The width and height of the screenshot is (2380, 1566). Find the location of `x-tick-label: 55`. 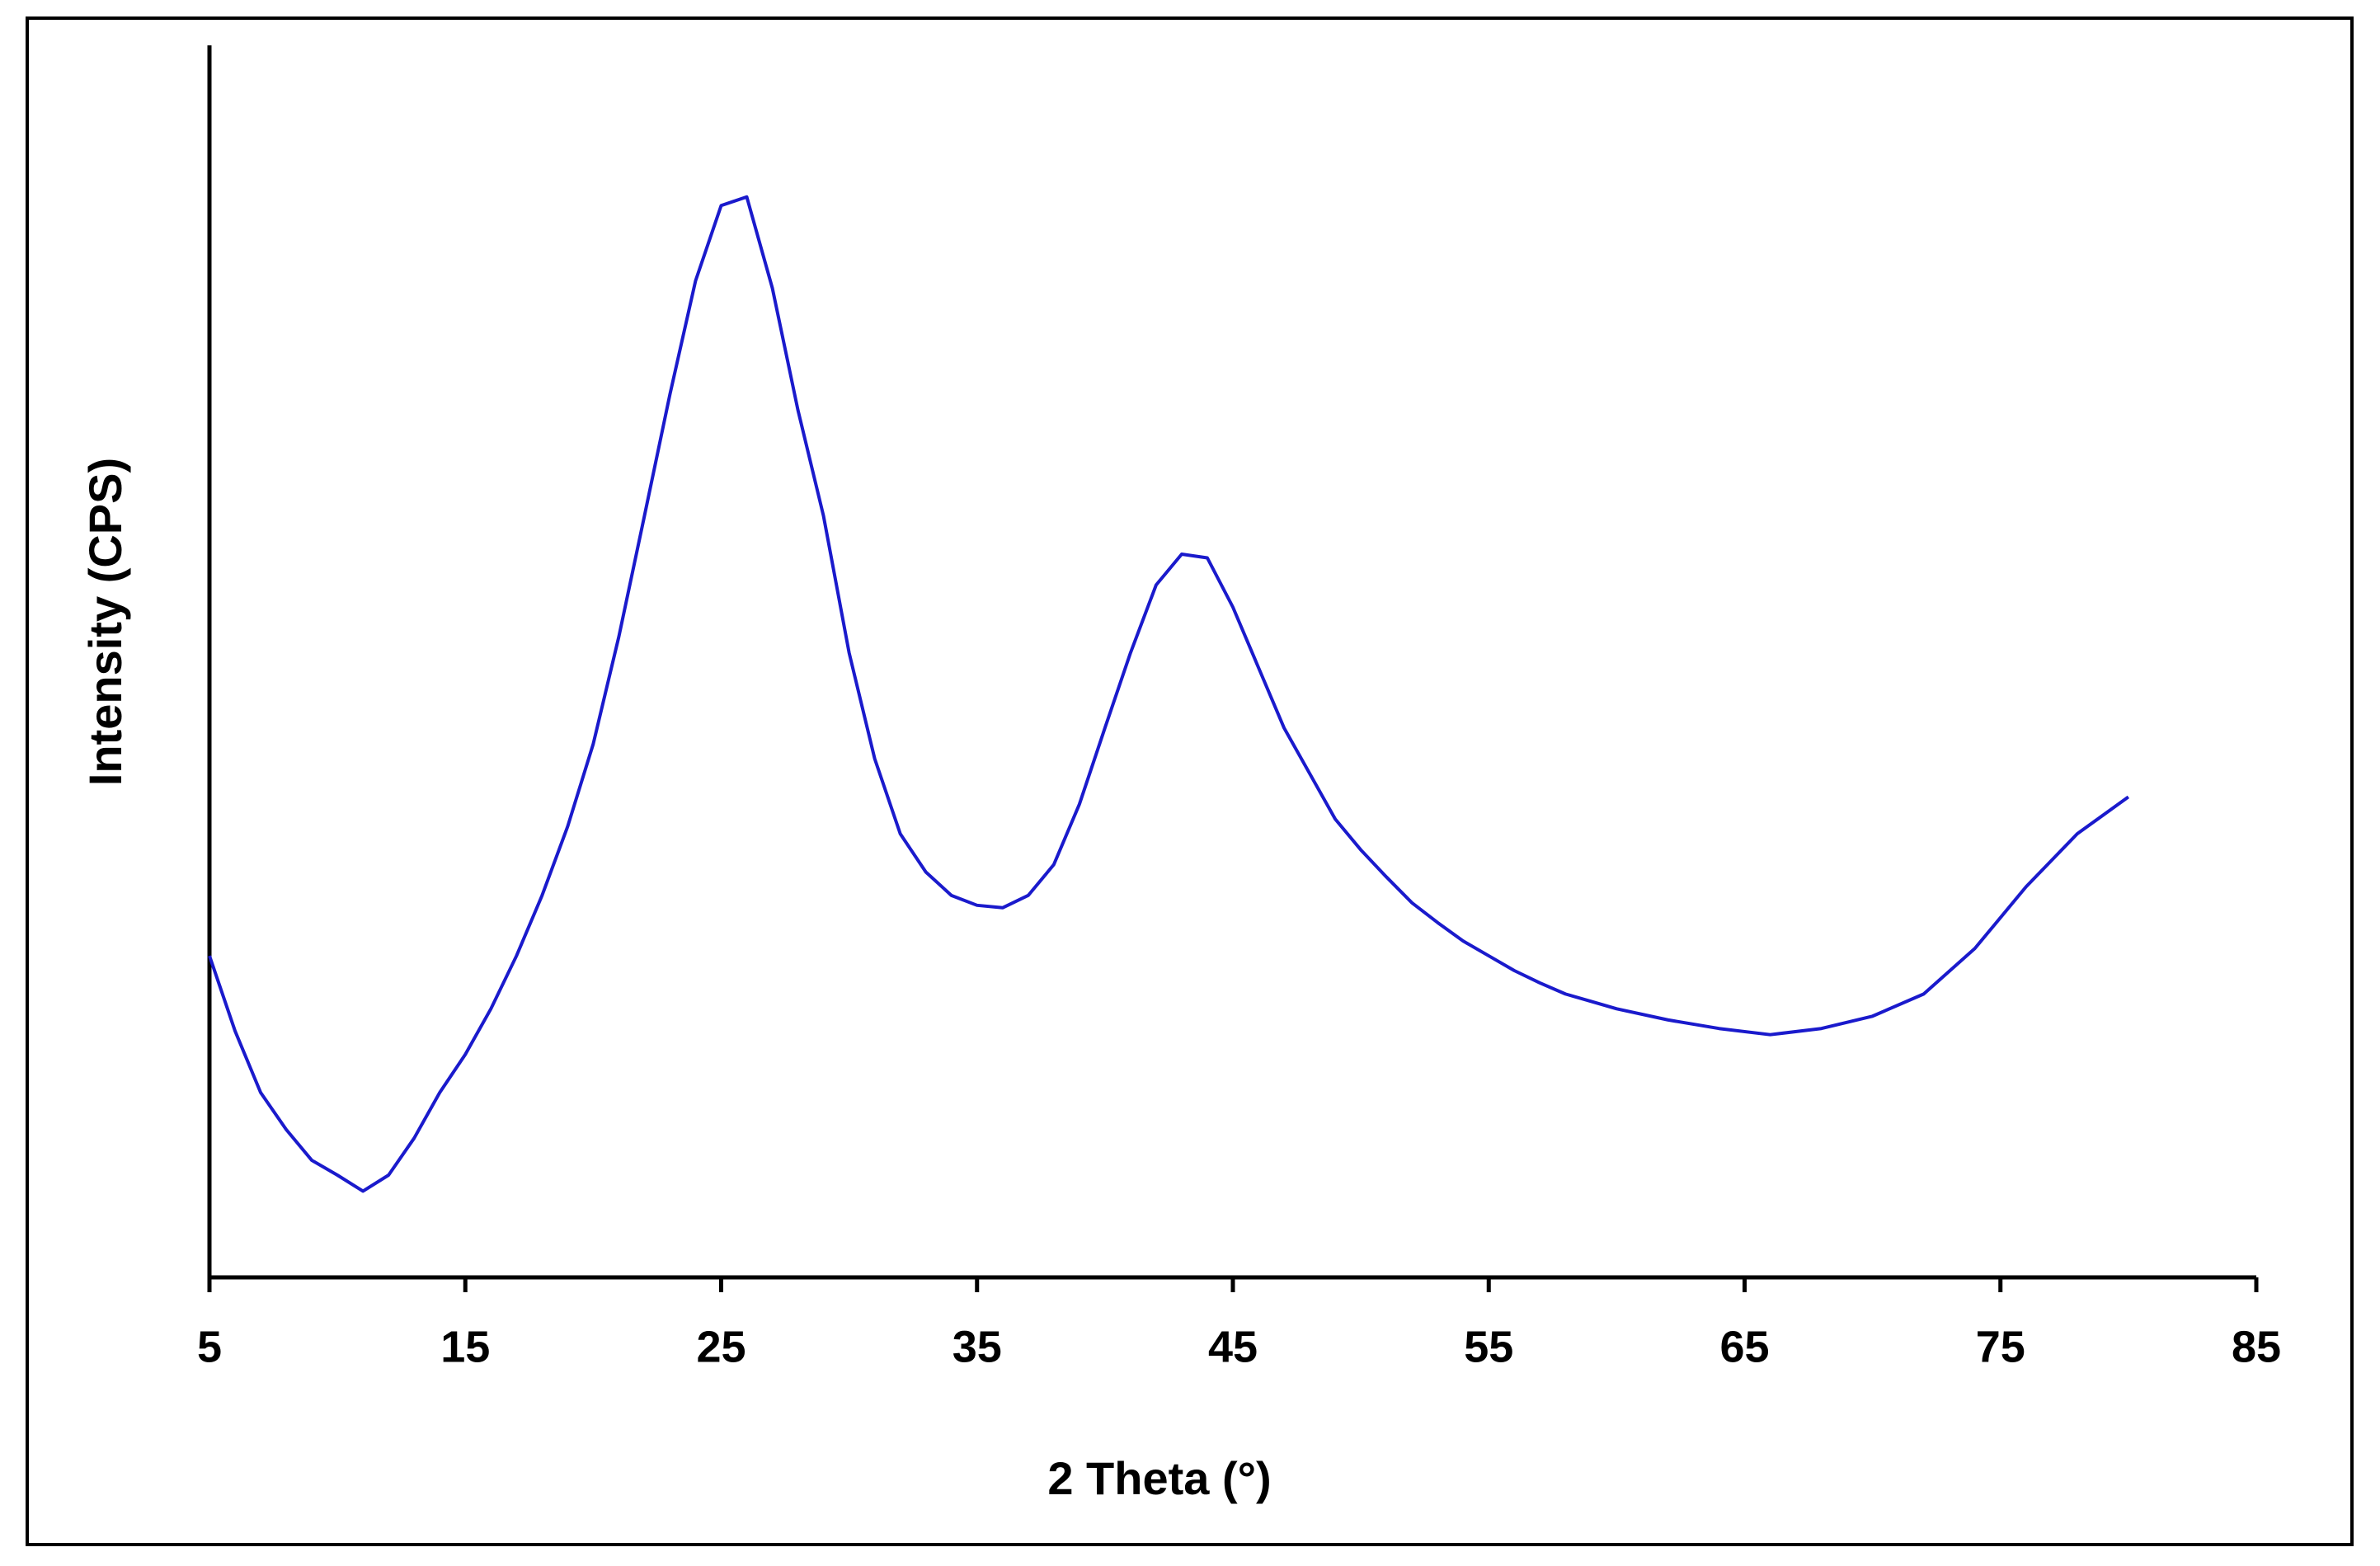

x-tick-label: 55 is located at coordinates (1488, 1346).